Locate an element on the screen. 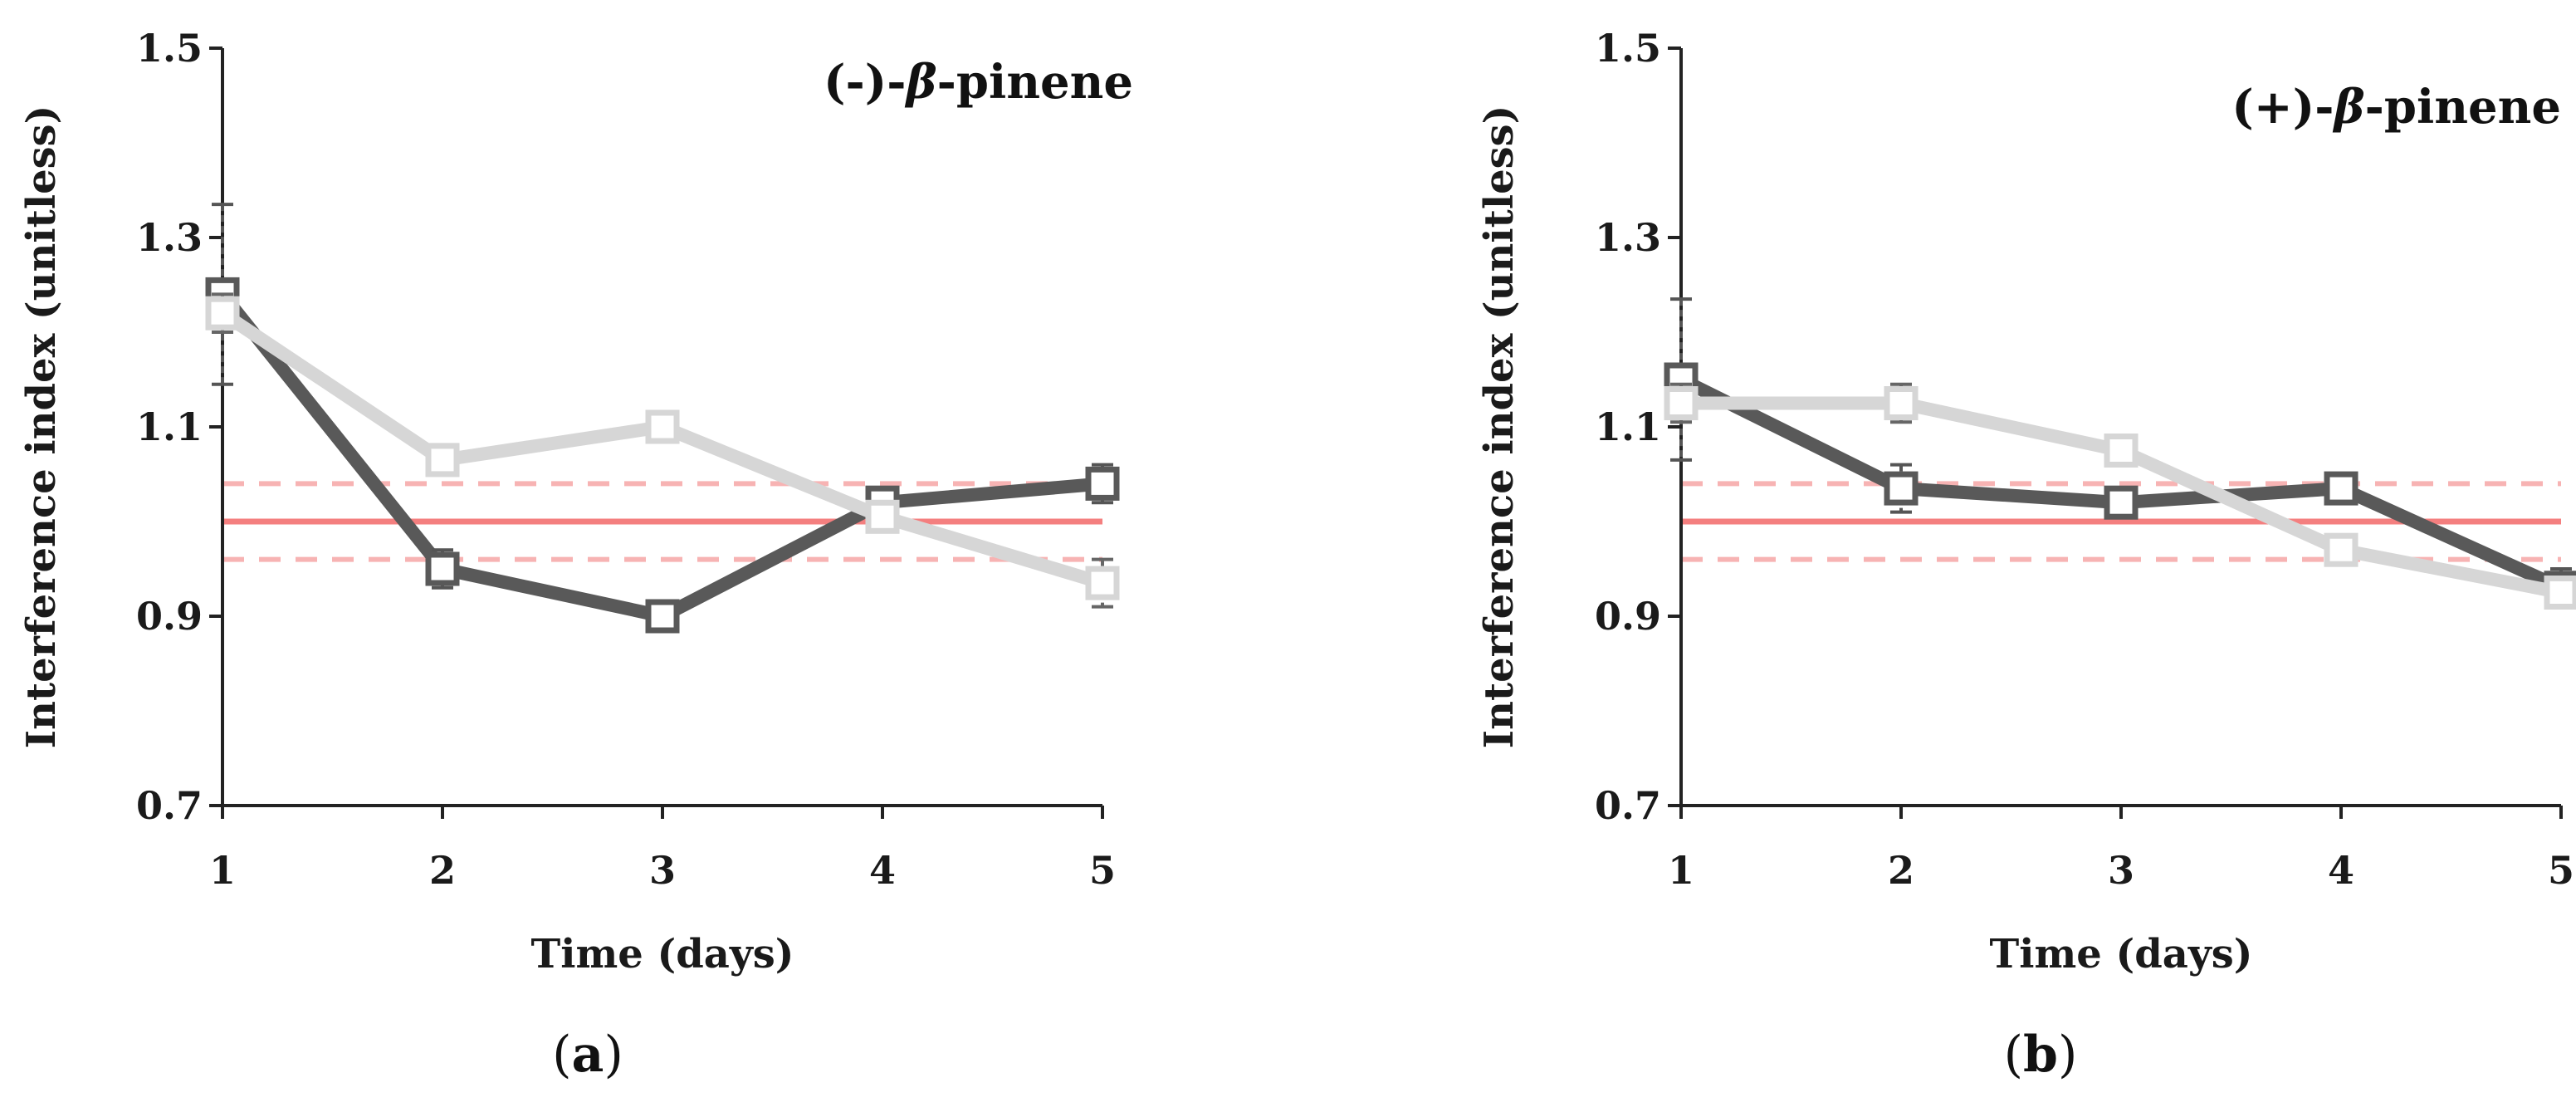  chart-a-title-part: (-)- is located at coordinates (865, 82).